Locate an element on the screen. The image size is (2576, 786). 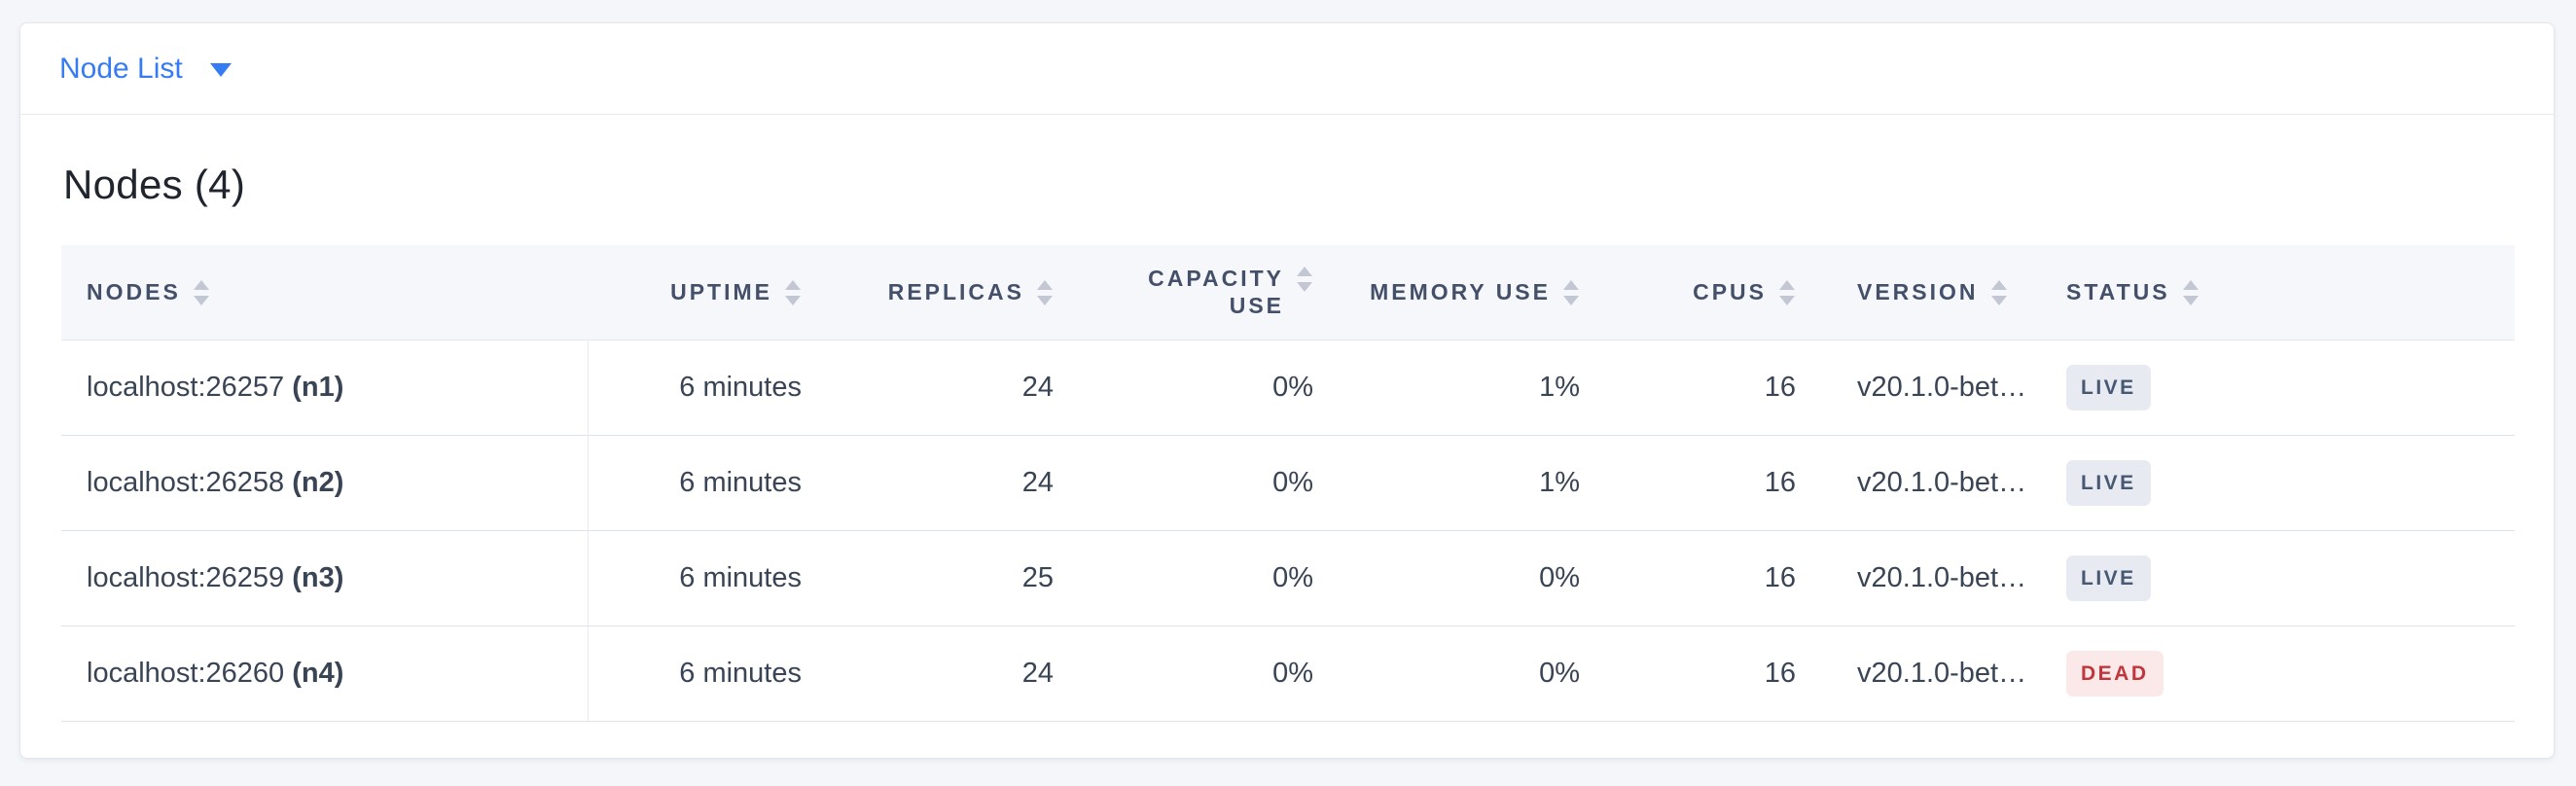
column-label-memory: MEMORY USE is located at coordinates (1460, 291).